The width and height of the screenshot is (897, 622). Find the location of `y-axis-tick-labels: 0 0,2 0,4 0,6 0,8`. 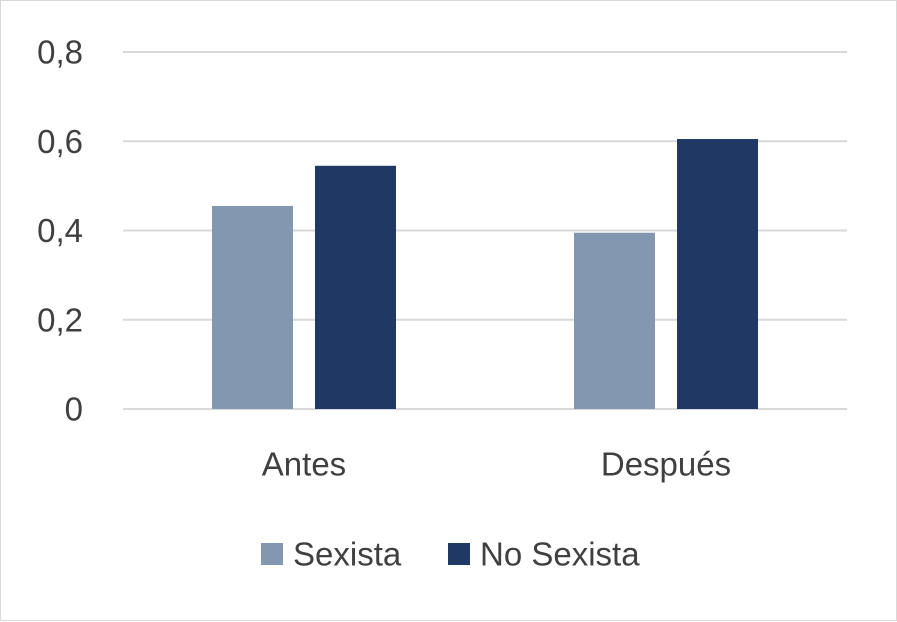

y-axis-tick-labels: 0 0,2 0,4 0,6 0,8 is located at coordinates (60, 231).